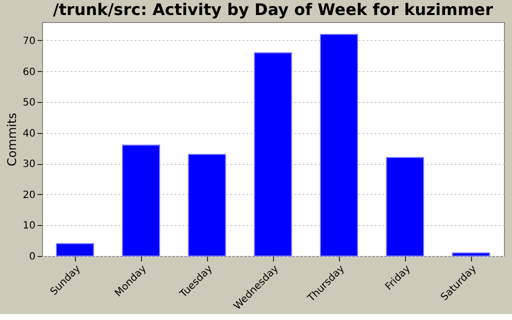 Image resolution: width=512 pixels, height=320 pixels. I want to click on y-tick-label: 40, so click(29, 134).